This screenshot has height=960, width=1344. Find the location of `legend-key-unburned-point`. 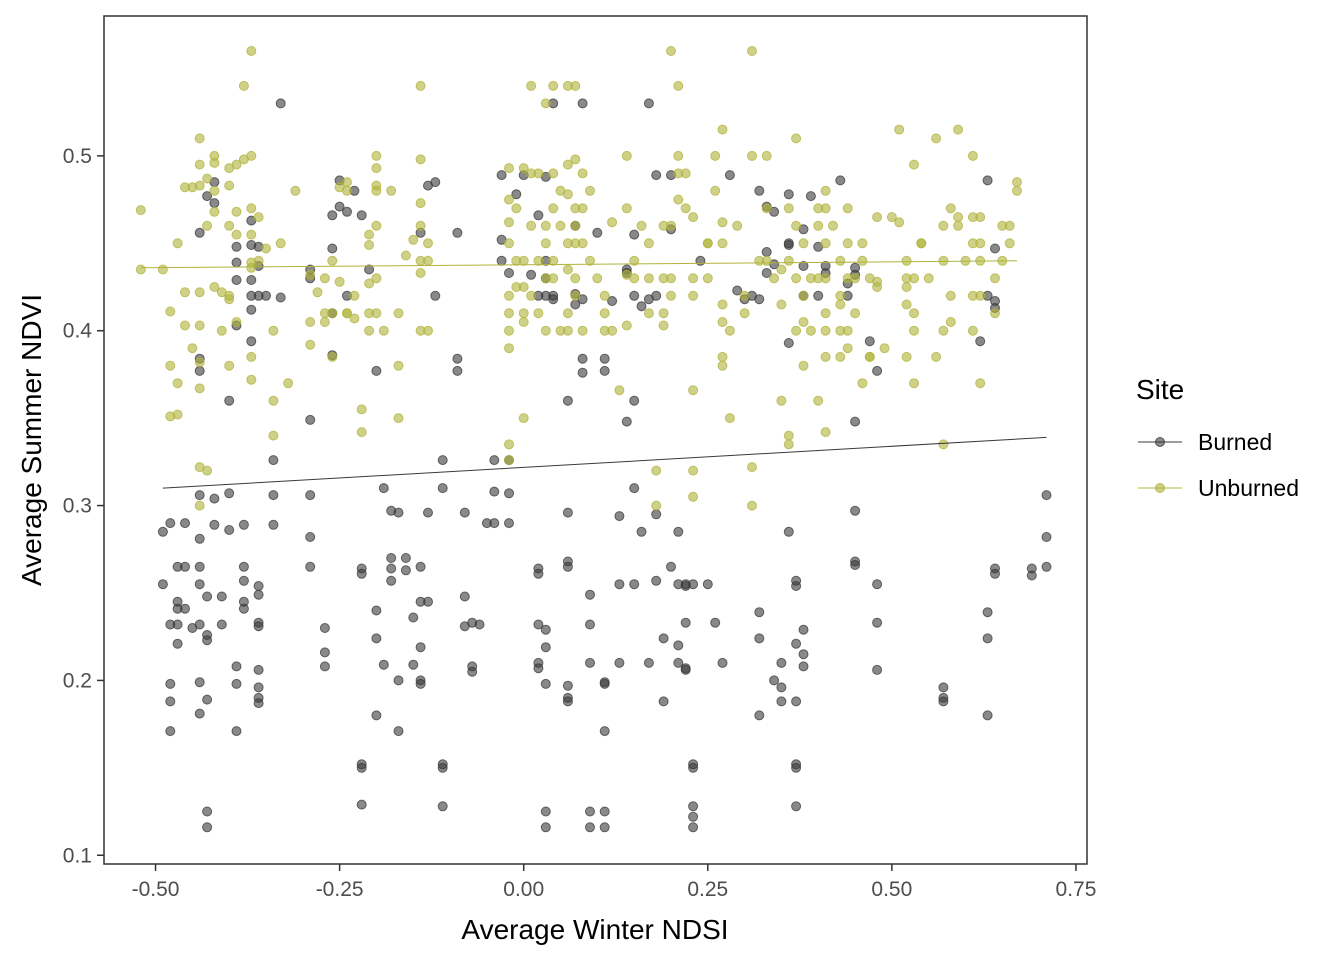

legend-key-unburned-point is located at coordinates (1160, 488).